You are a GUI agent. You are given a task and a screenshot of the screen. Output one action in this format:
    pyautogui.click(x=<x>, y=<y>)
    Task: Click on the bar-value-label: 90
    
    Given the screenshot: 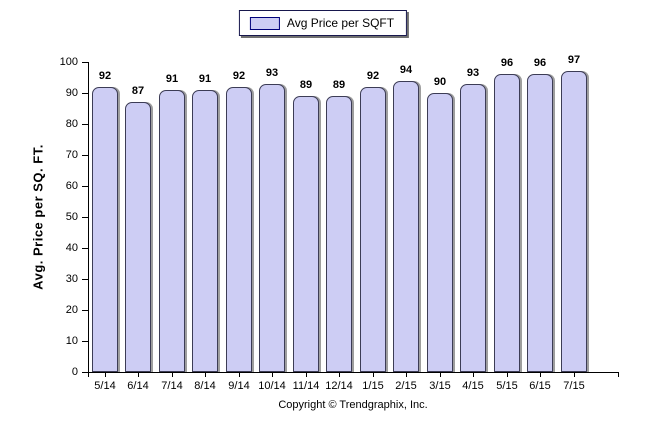 What is the action you would take?
    pyautogui.click(x=440, y=82)
    